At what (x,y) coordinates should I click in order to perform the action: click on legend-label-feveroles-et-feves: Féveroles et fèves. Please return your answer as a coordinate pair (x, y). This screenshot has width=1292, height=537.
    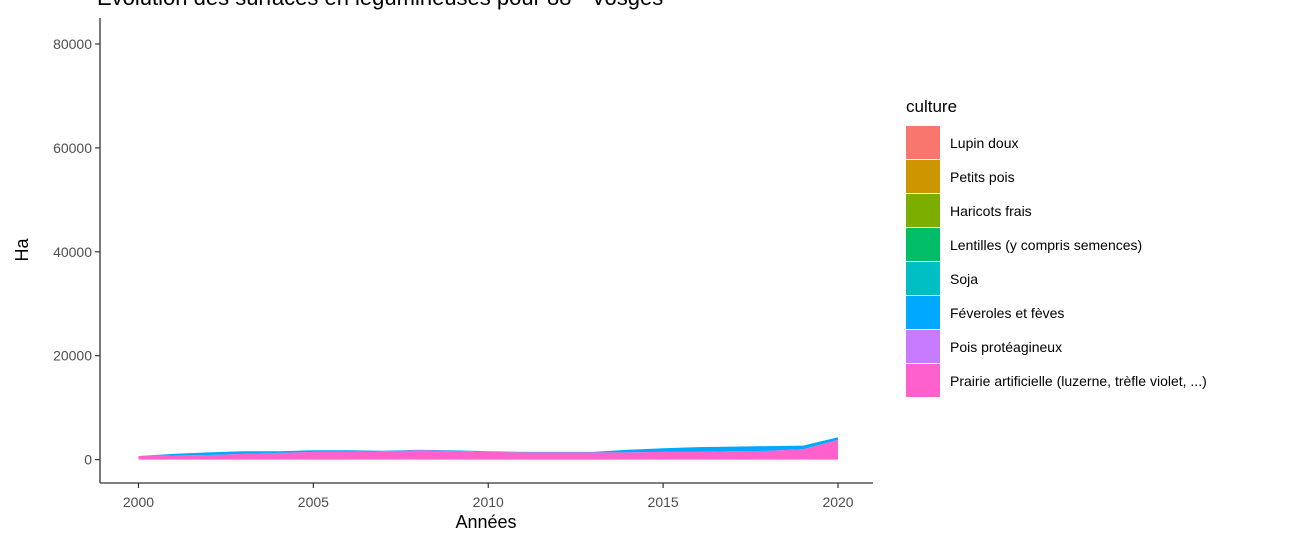
    Looking at the image, I should click on (1007, 313).